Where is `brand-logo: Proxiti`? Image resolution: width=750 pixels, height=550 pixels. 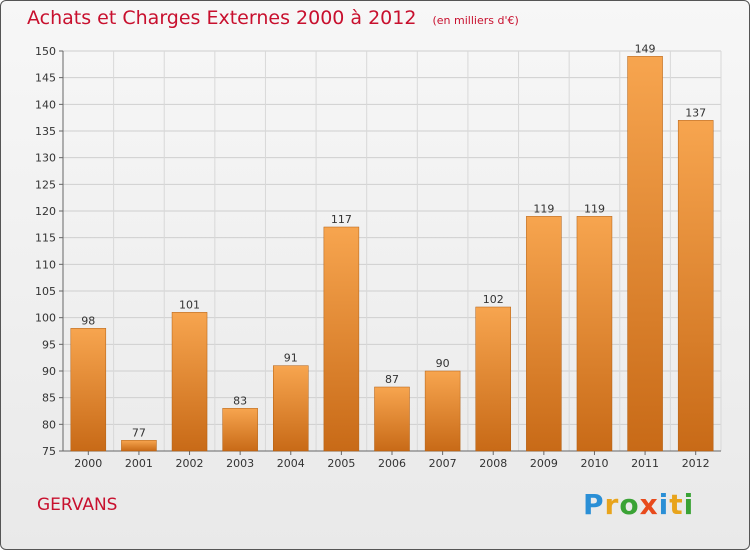
brand-logo: Proxiti is located at coordinates (638, 504).